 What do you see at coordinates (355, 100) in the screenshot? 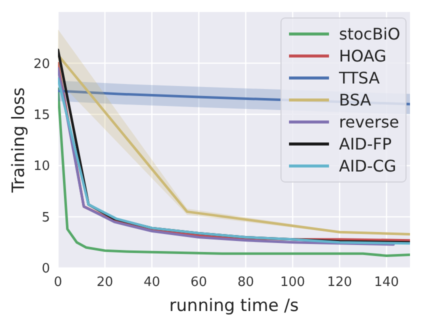
I see `legend-label: BSA` at bounding box center [355, 100].